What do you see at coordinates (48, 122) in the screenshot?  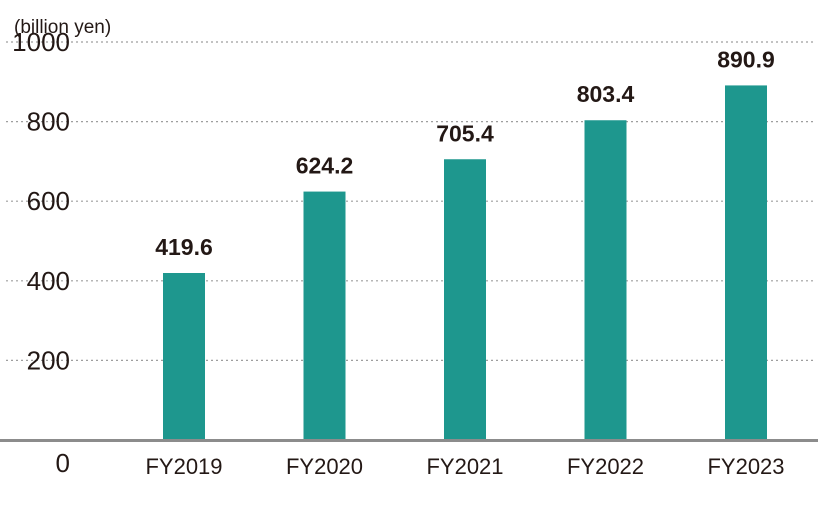 I see `y-tick-label: 800` at bounding box center [48, 122].